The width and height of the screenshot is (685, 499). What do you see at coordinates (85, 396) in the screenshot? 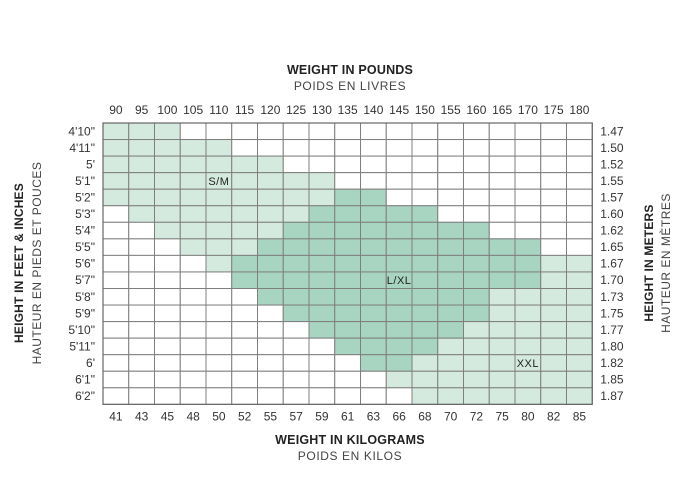
I see `height-feet-tick-label: 6'2"` at bounding box center [85, 396].